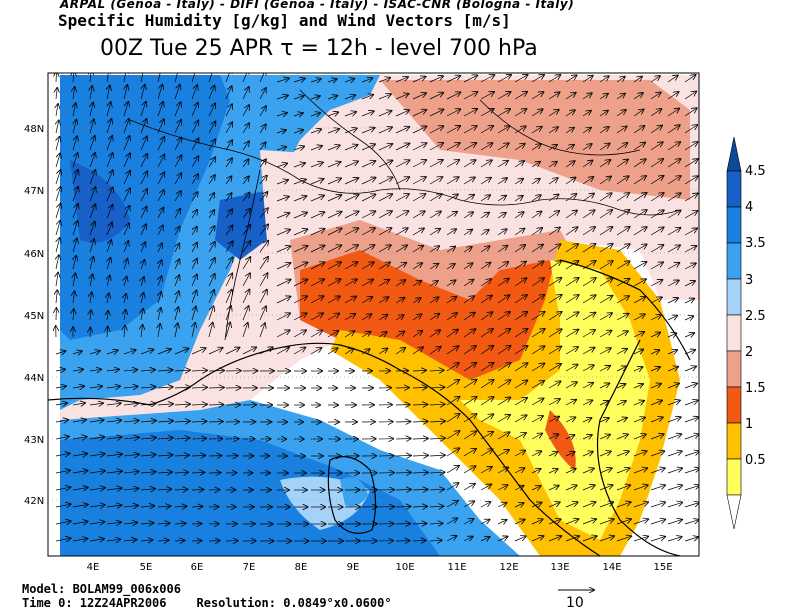 The height and width of the screenshot is (612, 792). What do you see at coordinates (34, 315) in the screenshot?
I see `latitude-labels: 48N 47N 46N 45N 44N 43N 42N` at bounding box center [34, 315].